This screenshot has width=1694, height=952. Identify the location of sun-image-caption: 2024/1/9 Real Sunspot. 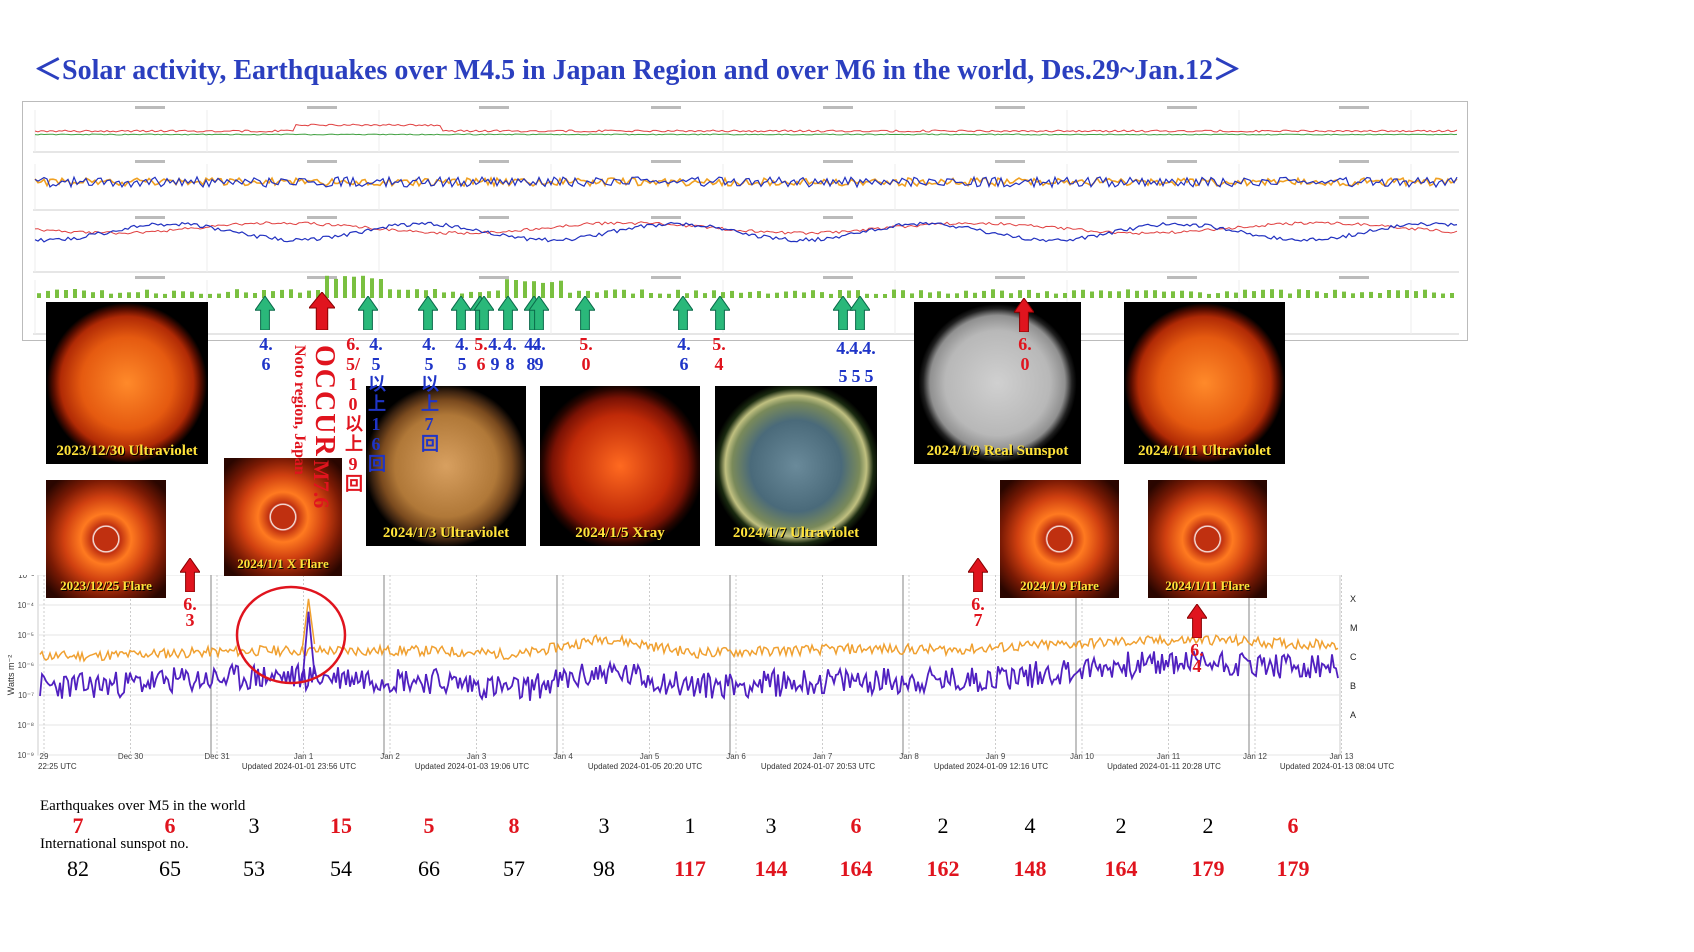
(997, 451).